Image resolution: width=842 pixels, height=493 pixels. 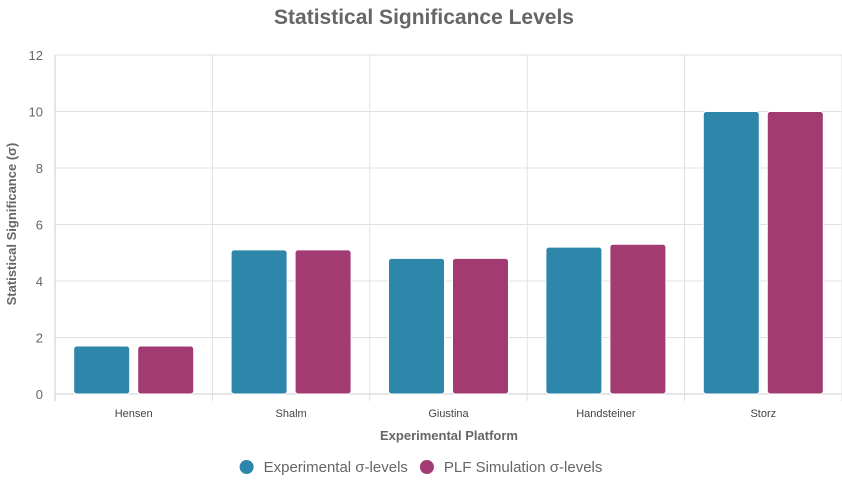 I want to click on x-tick-label: Shalm, so click(x=291, y=414).